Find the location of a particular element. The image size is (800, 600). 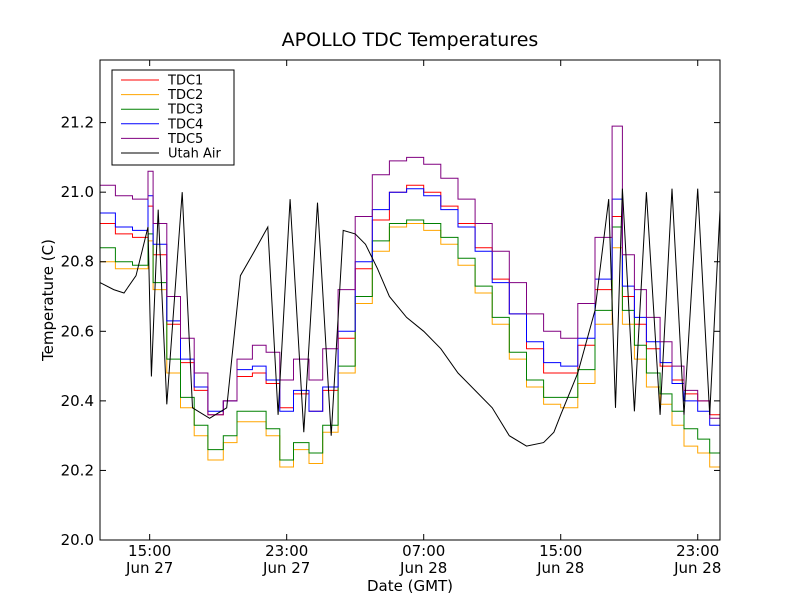

y-tick-label: 21.2 is located at coordinates (77, 123).